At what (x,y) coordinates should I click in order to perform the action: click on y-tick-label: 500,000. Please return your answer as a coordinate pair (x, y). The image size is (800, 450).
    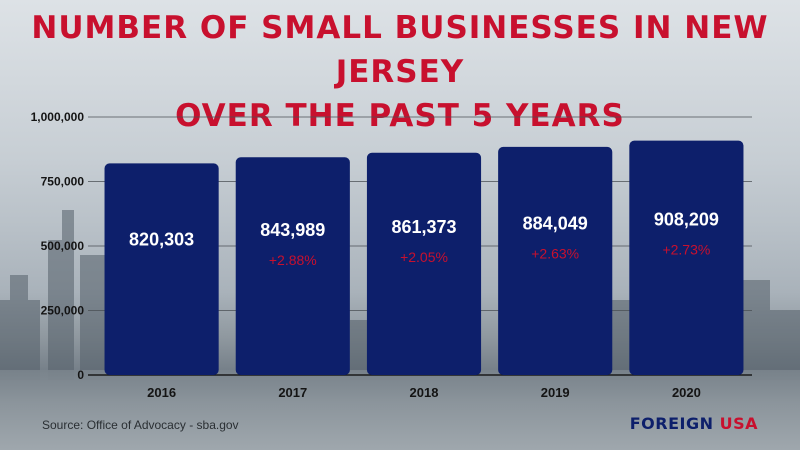
    Looking at the image, I should click on (63, 246).